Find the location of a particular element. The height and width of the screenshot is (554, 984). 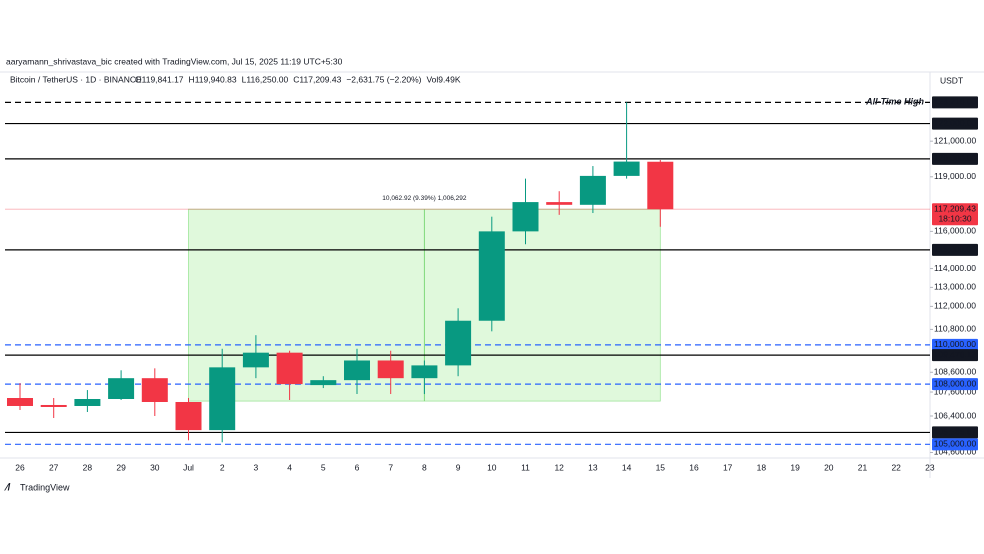

x-tick-label: 11 is located at coordinates (525, 467).